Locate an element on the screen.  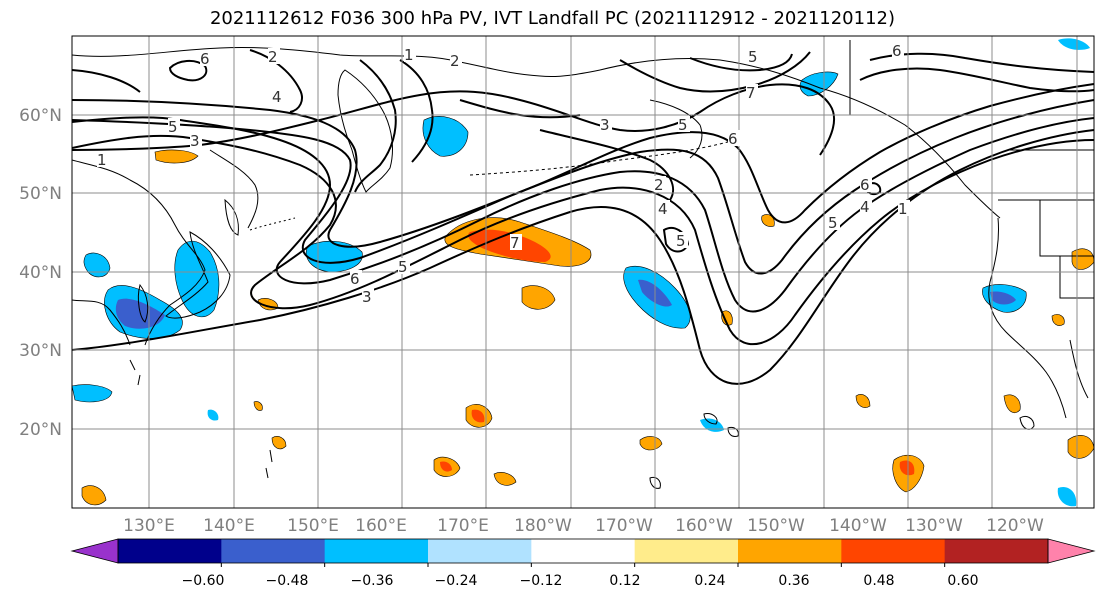
lon-label: 130°E is located at coordinates (149, 526).